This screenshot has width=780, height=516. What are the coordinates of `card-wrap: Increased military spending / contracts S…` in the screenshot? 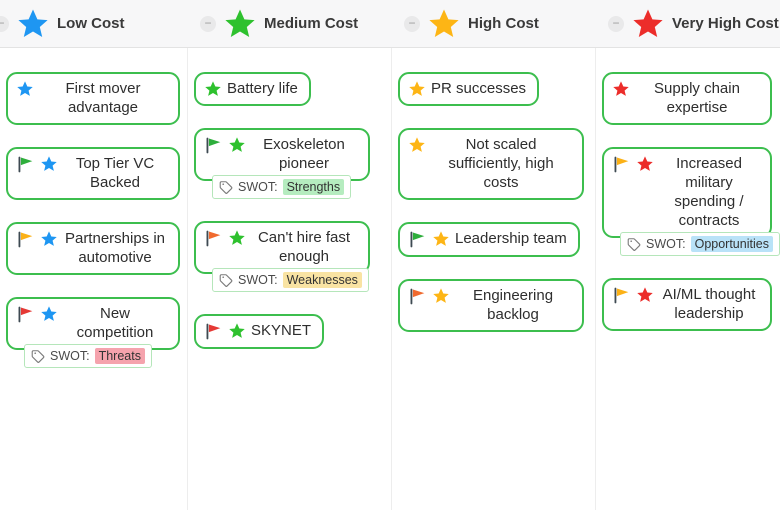 It's located at (691, 201).